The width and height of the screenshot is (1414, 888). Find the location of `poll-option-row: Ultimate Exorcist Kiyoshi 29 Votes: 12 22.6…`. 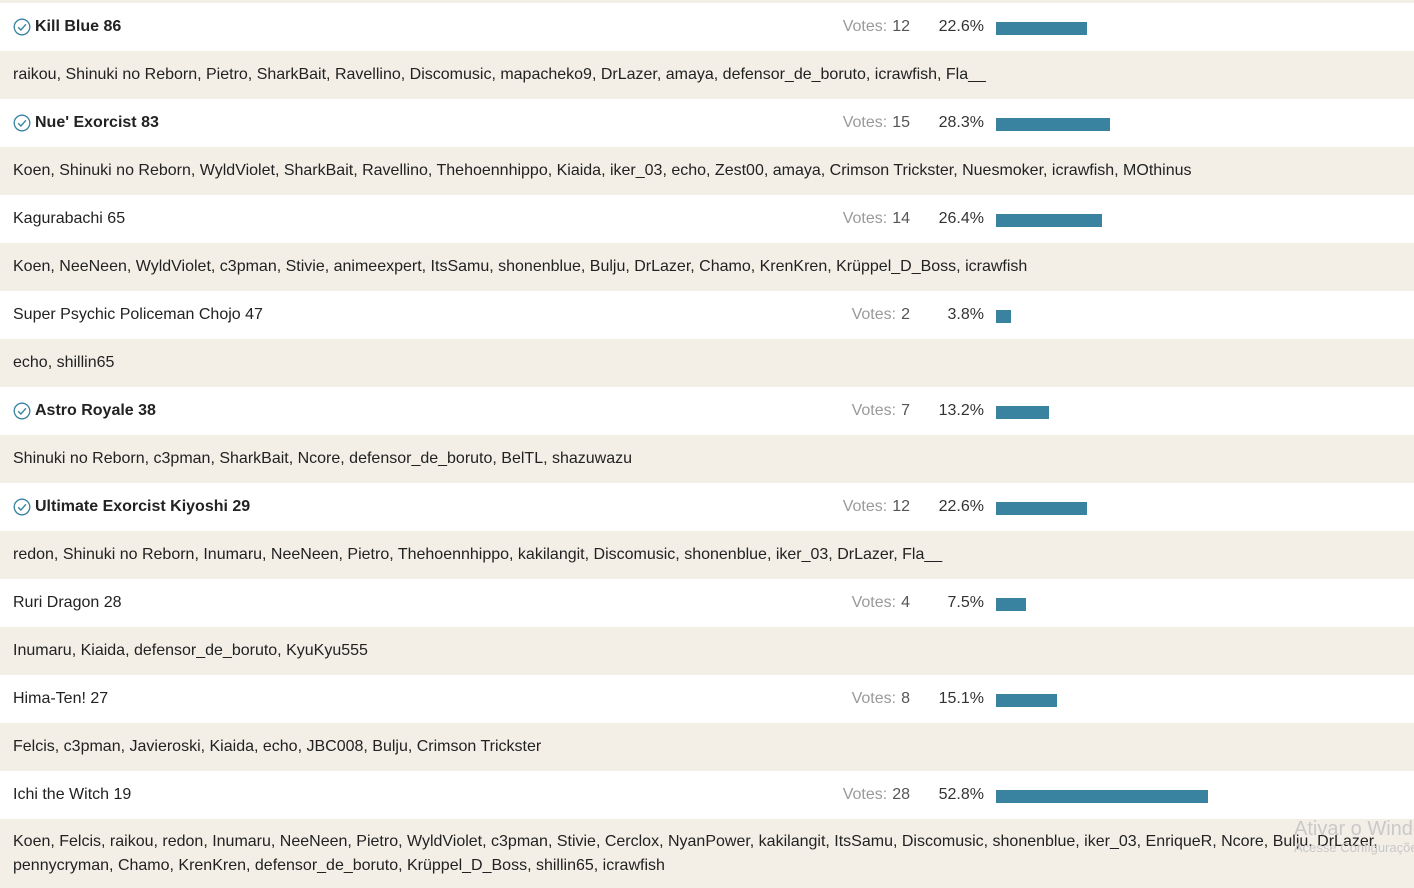

poll-option-row: Ultimate Exorcist Kiyoshi 29 Votes: 12 22.6… is located at coordinates (707, 507).